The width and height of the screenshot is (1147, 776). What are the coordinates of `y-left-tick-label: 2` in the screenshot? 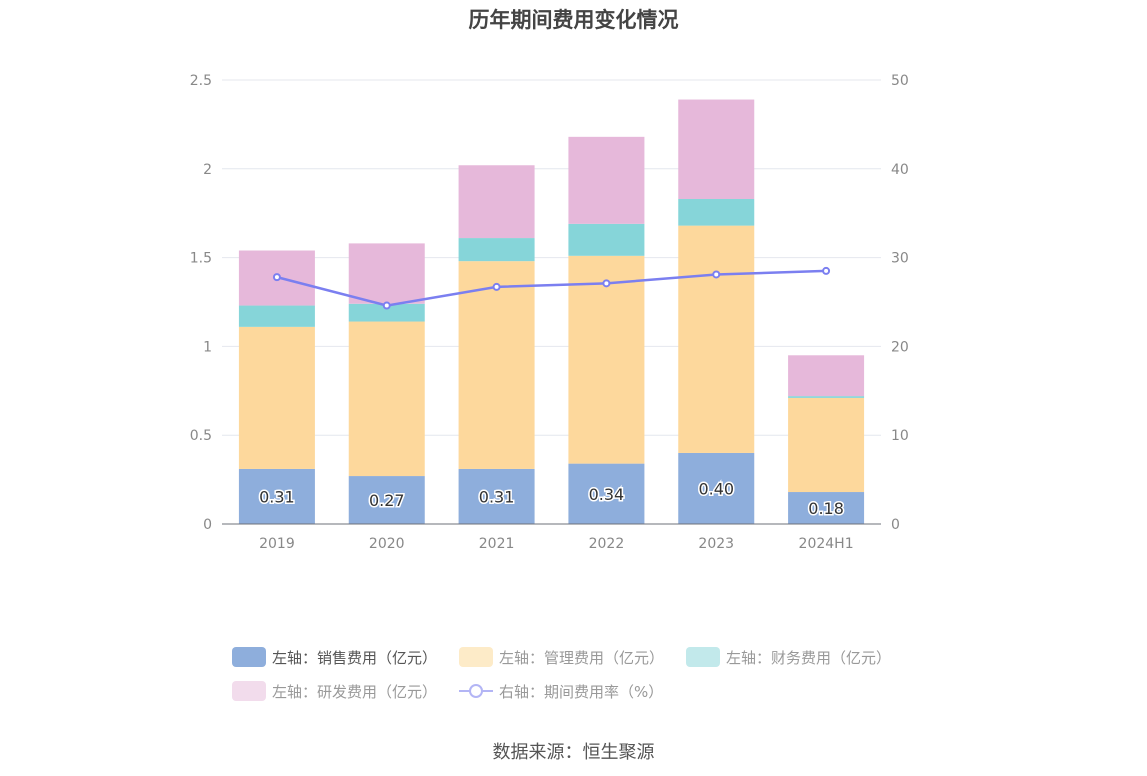 It's located at (207, 170).